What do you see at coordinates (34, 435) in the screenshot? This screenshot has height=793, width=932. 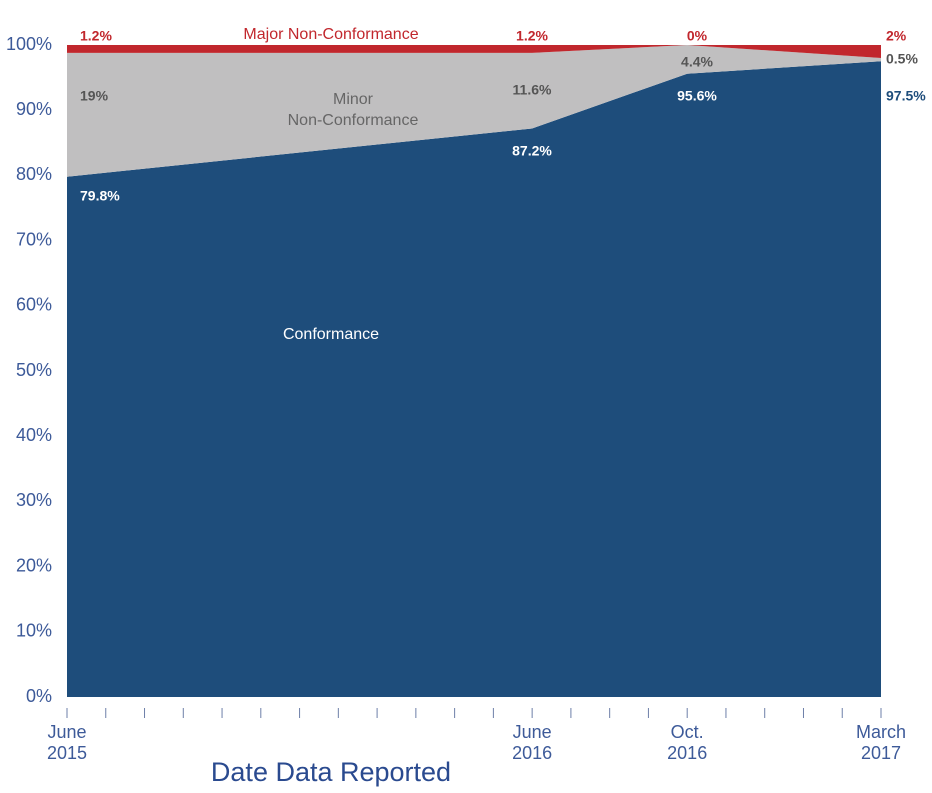 I see `y-tick-label: 40%` at bounding box center [34, 435].